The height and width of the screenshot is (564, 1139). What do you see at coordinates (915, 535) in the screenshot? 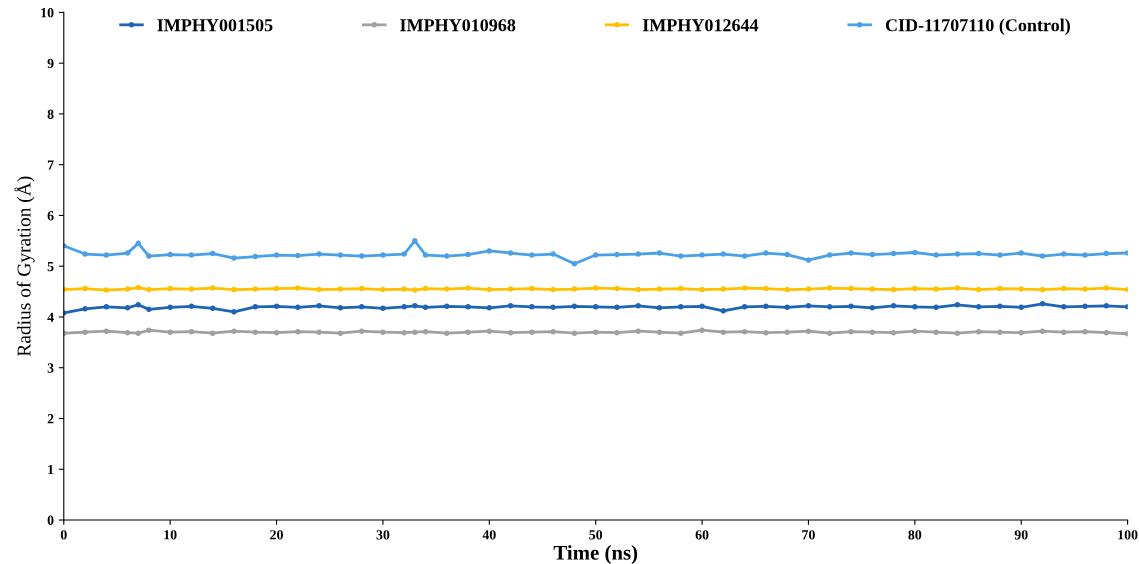
I see `x-tick-label: 80` at bounding box center [915, 535].